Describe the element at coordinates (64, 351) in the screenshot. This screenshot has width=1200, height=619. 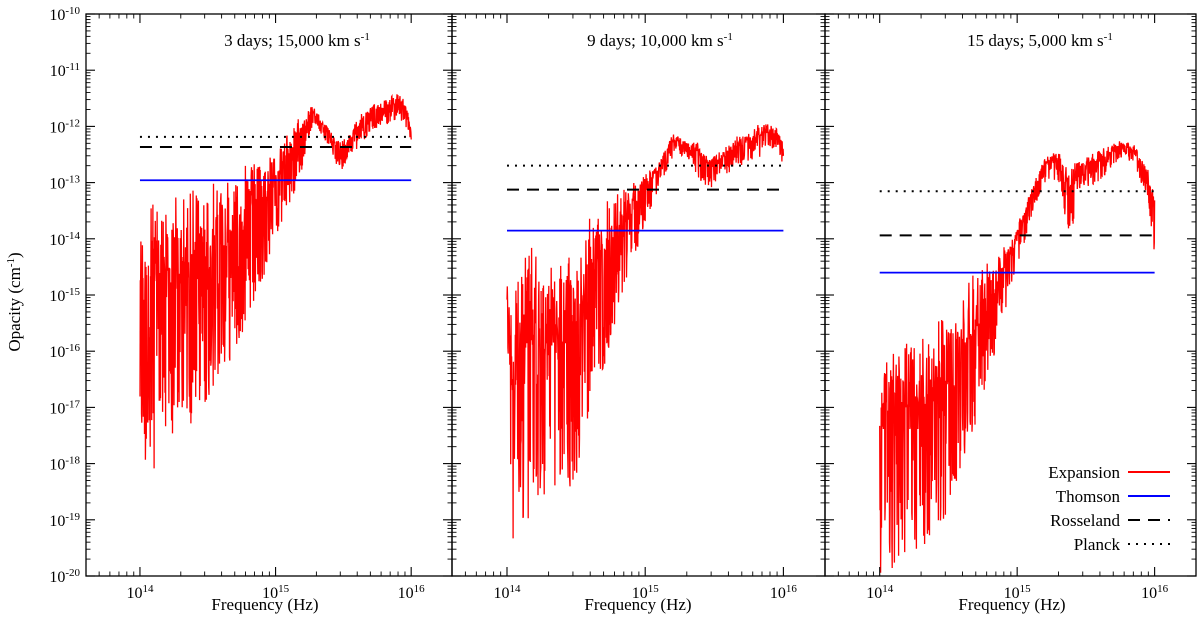
I see `y-tick-label: 10-16` at that location.